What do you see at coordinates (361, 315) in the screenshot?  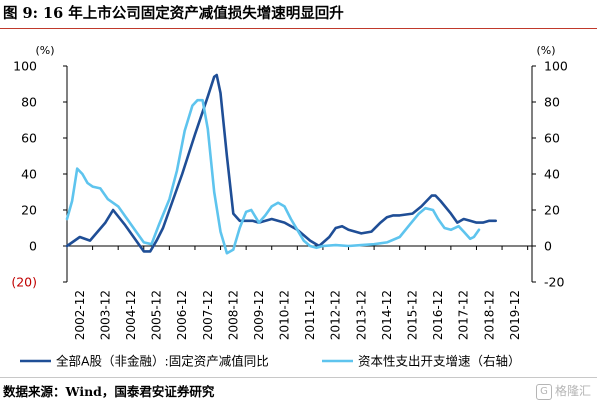 I see `x-axis-tick-label: 2013-12` at bounding box center [361, 315].